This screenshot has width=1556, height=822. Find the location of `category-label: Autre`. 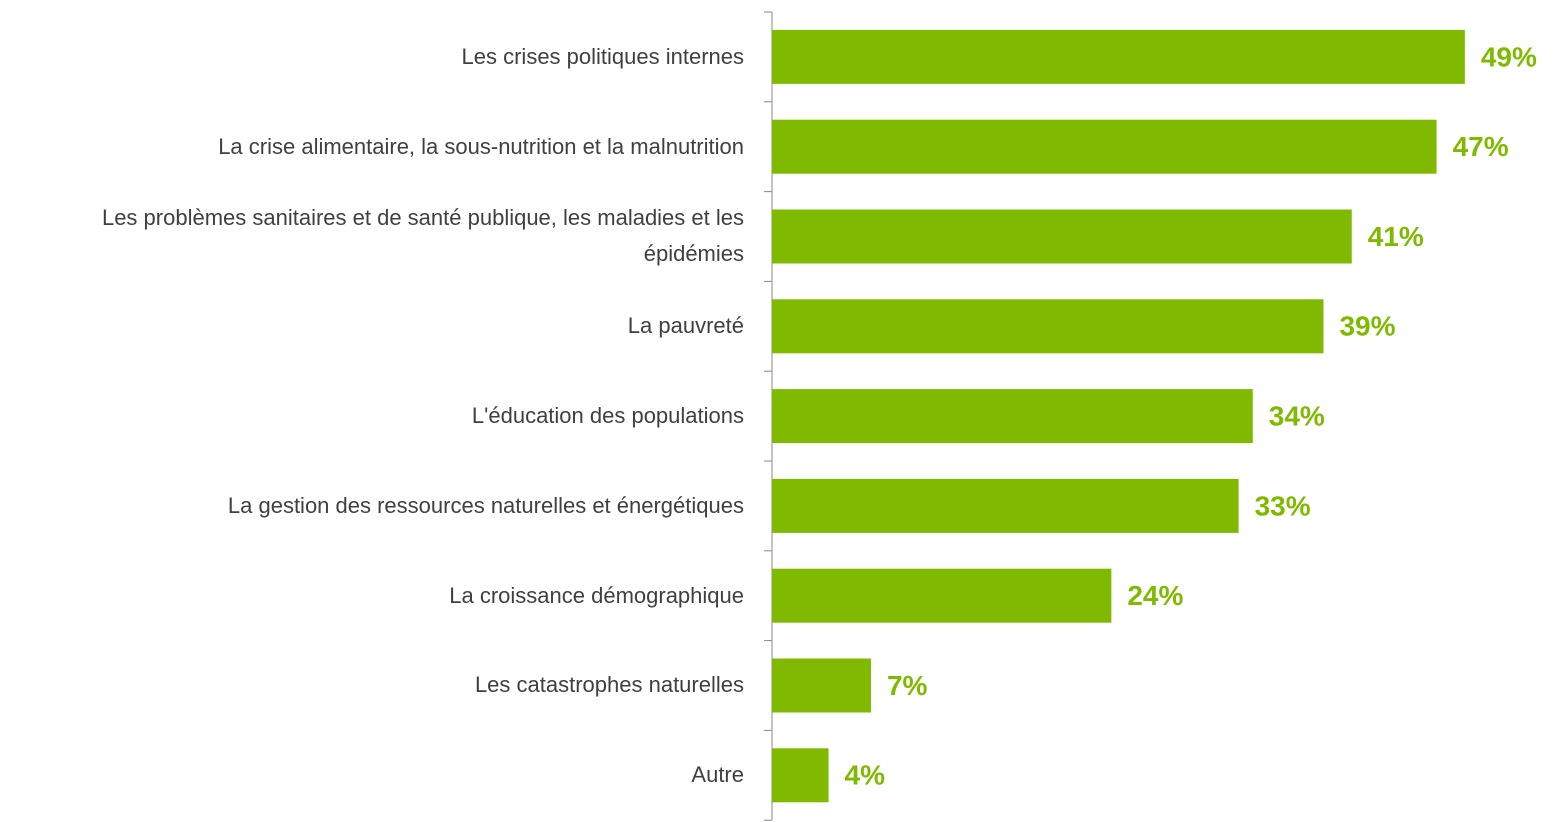

category-label: Autre is located at coordinates (717, 775).